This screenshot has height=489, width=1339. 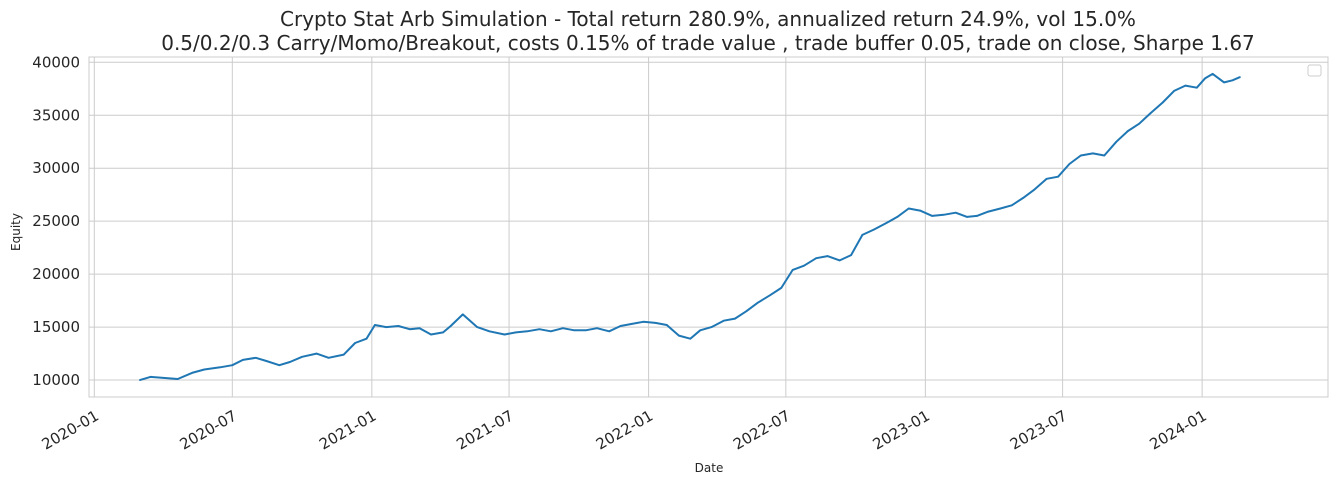 I want to click on x-axis-label: Date, so click(x=709, y=468).